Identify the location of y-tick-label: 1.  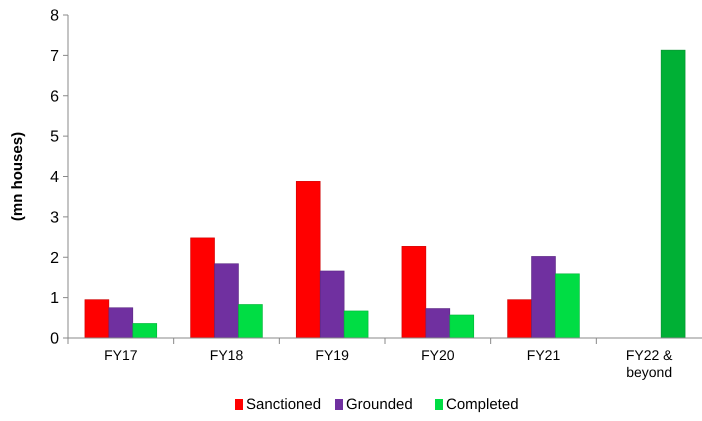
(55, 299).